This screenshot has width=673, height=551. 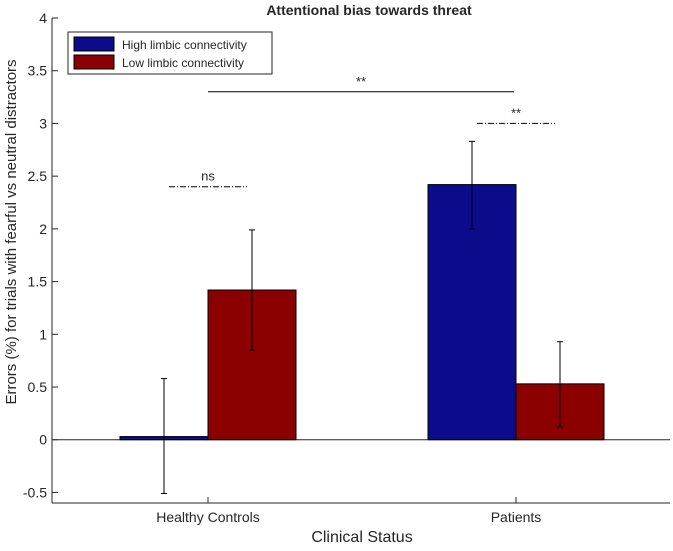 What do you see at coordinates (43, 440) in the screenshot?
I see `y-tick-label: 0` at bounding box center [43, 440].